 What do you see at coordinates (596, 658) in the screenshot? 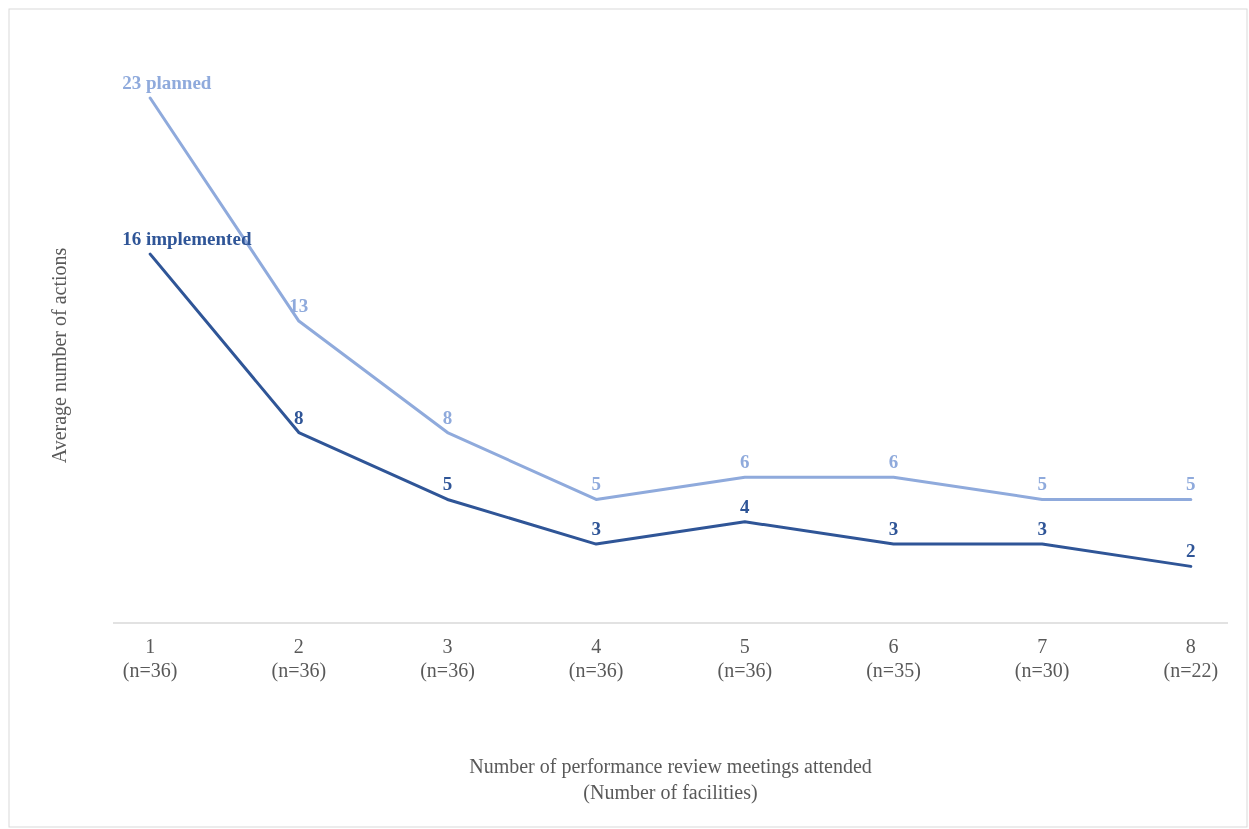
I see `x-tick-label: 4 (n=36)` at bounding box center [596, 658].